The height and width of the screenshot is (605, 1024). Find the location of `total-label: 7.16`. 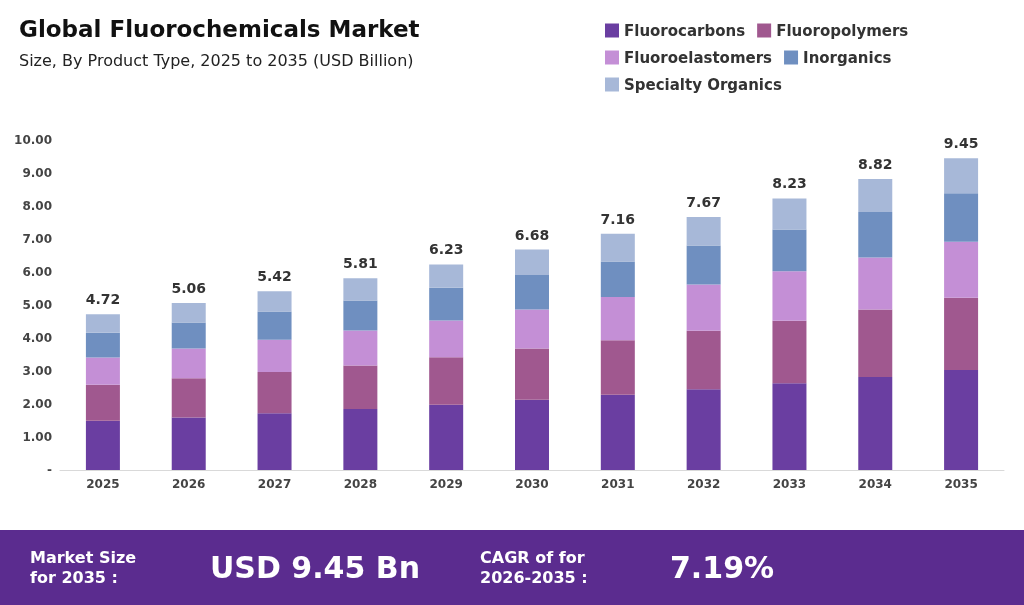

total-label: 7.16 is located at coordinates (618, 218).